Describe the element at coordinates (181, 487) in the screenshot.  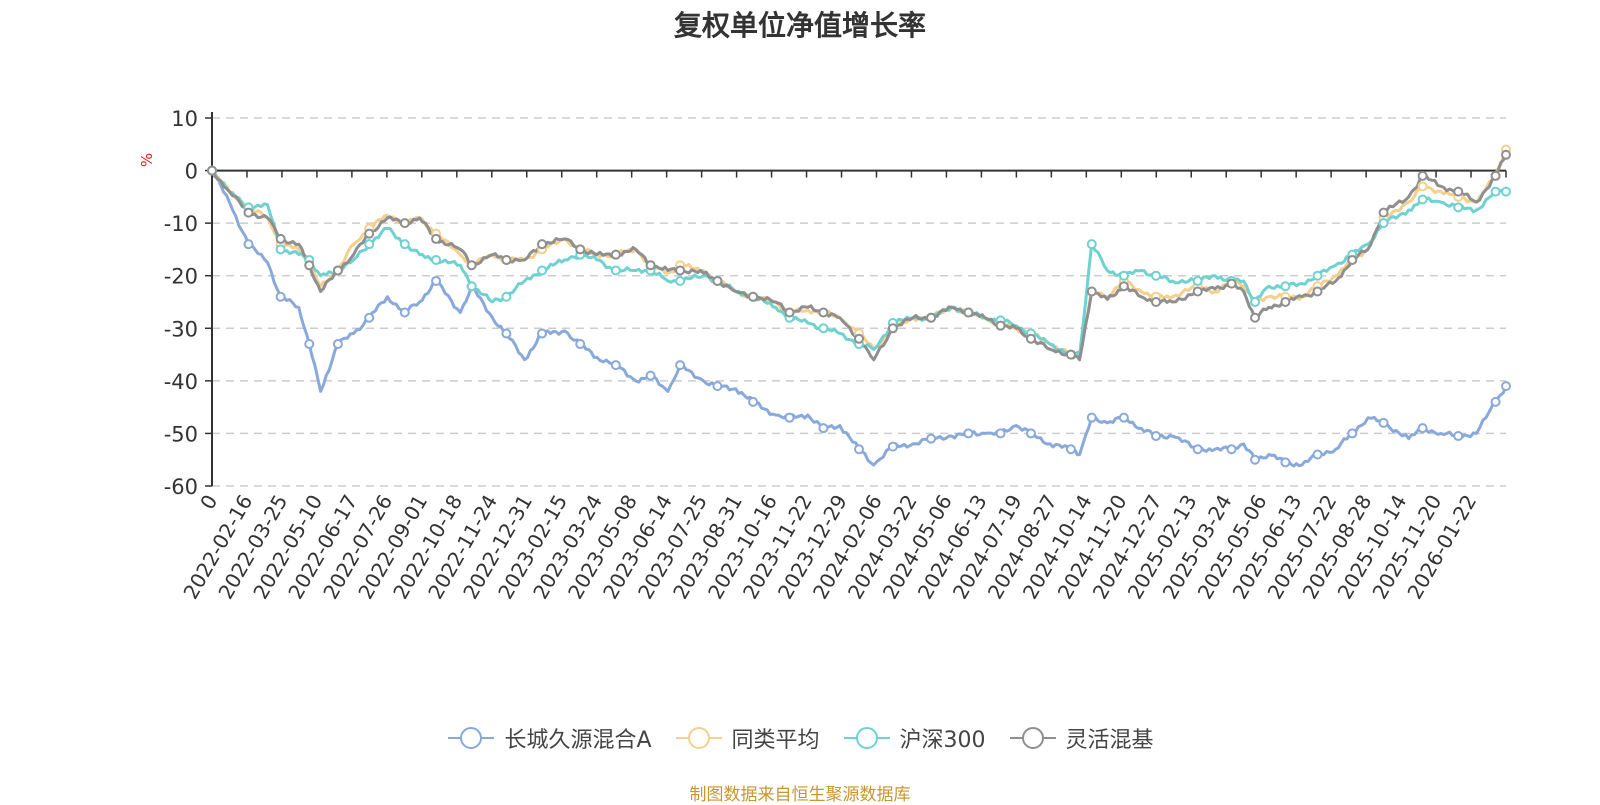
I see `y-tick-label: -60` at that location.